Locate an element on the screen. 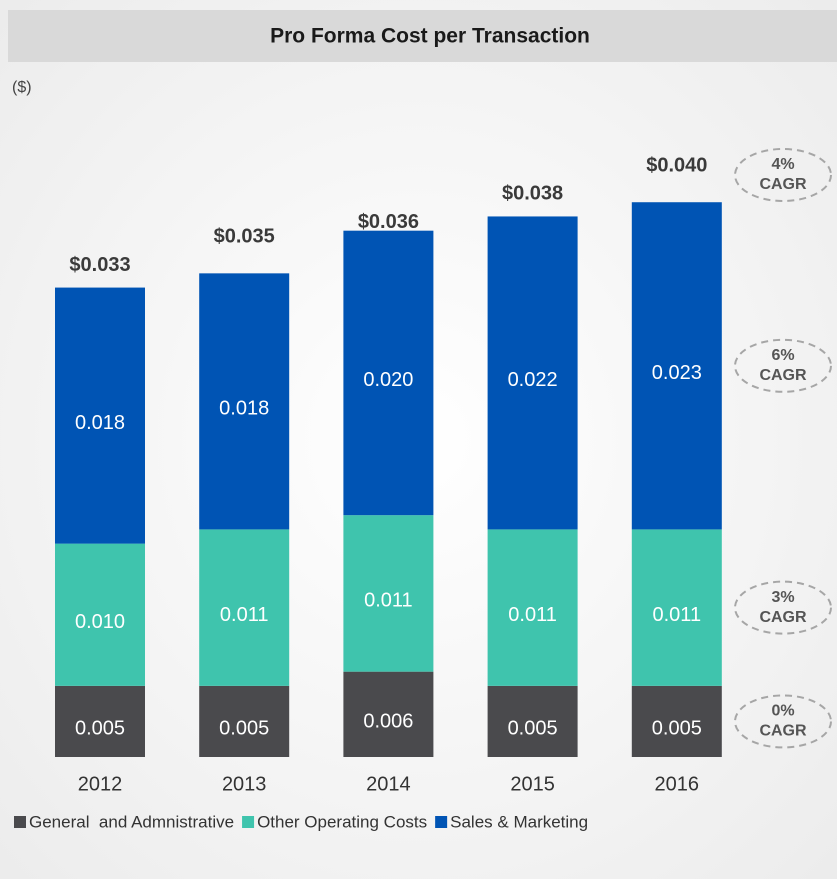  value-label: 0.020 is located at coordinates (388, 380).